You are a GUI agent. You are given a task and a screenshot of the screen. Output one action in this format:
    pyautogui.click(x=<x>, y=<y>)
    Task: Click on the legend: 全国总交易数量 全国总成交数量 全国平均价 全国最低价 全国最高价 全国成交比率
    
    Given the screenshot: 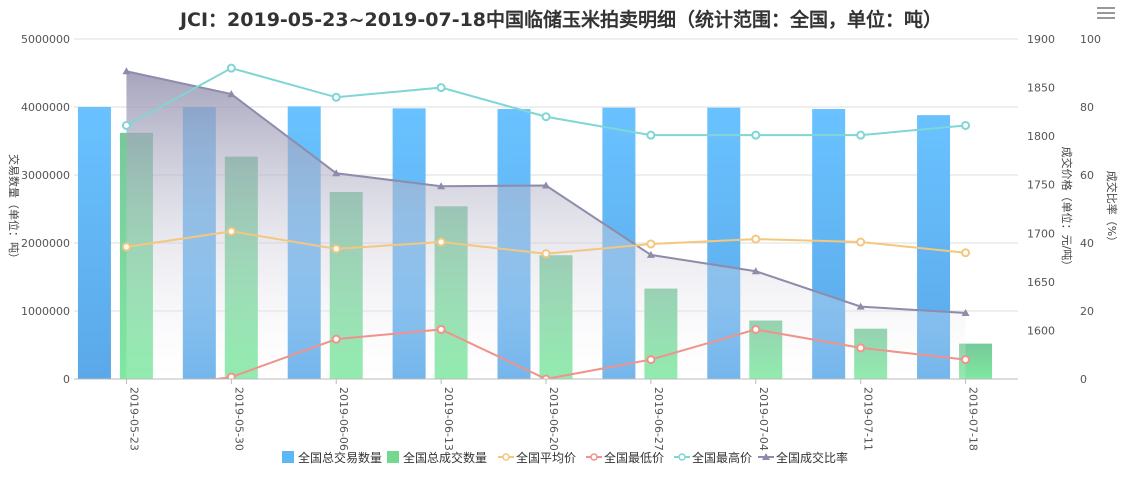 What is the action you would take?
    pyautogui.click(x=565, y=457)
    